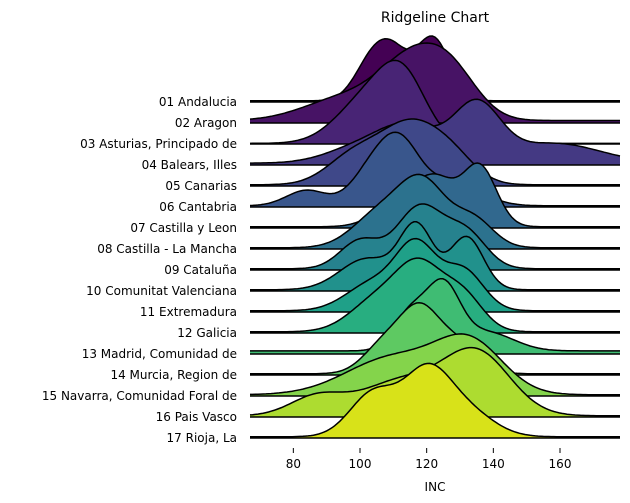 The image size is (630, 503). What do you see at coordinates (493, 464) in the screenshot?
I see `x-tick-label-140: 140` at bounding box center [493, 464].